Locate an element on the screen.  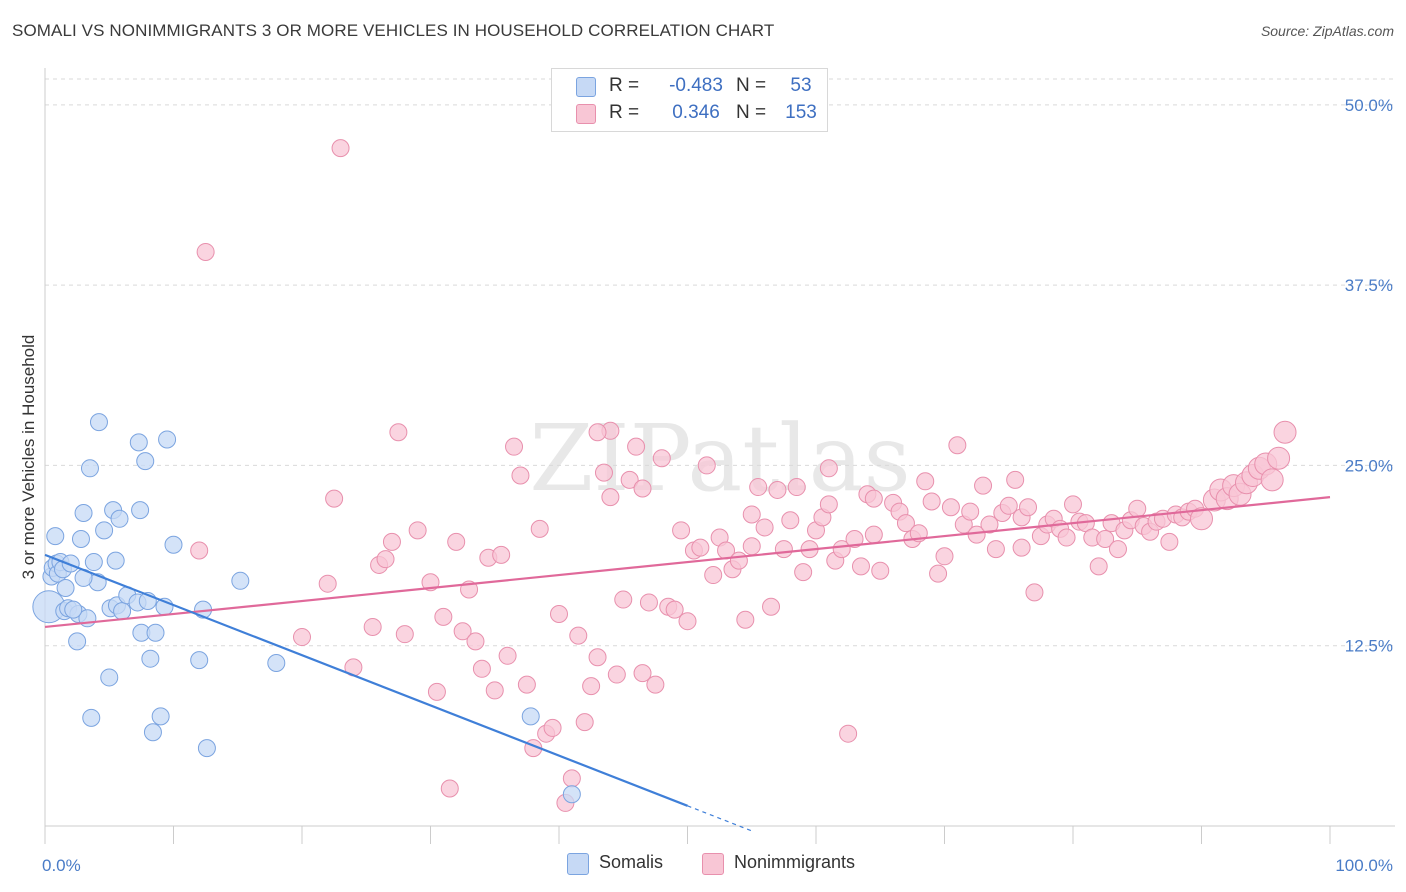
correlation-legend: R = -0.483 N = 53 R = 0.346 N = 153 is located at coordinates (689, 100).